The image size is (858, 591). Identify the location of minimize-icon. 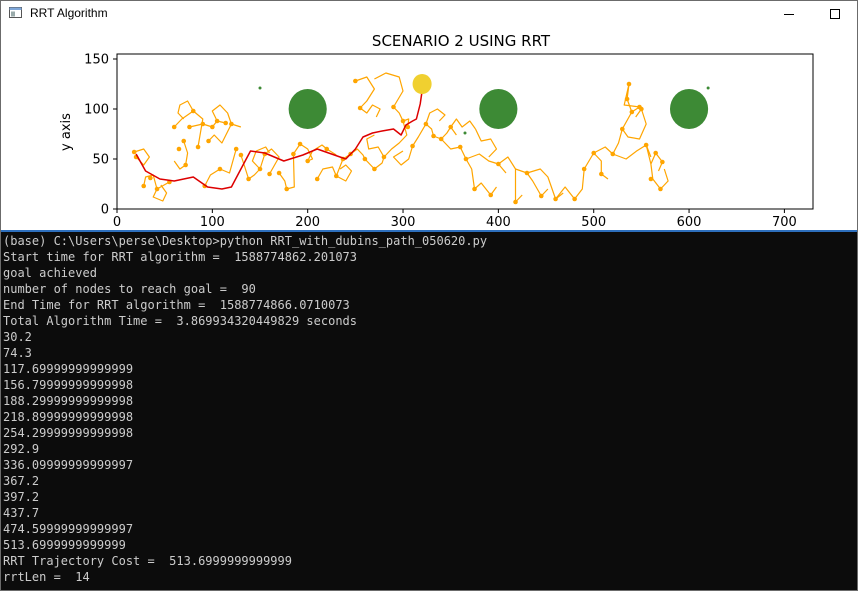
(789, 14).